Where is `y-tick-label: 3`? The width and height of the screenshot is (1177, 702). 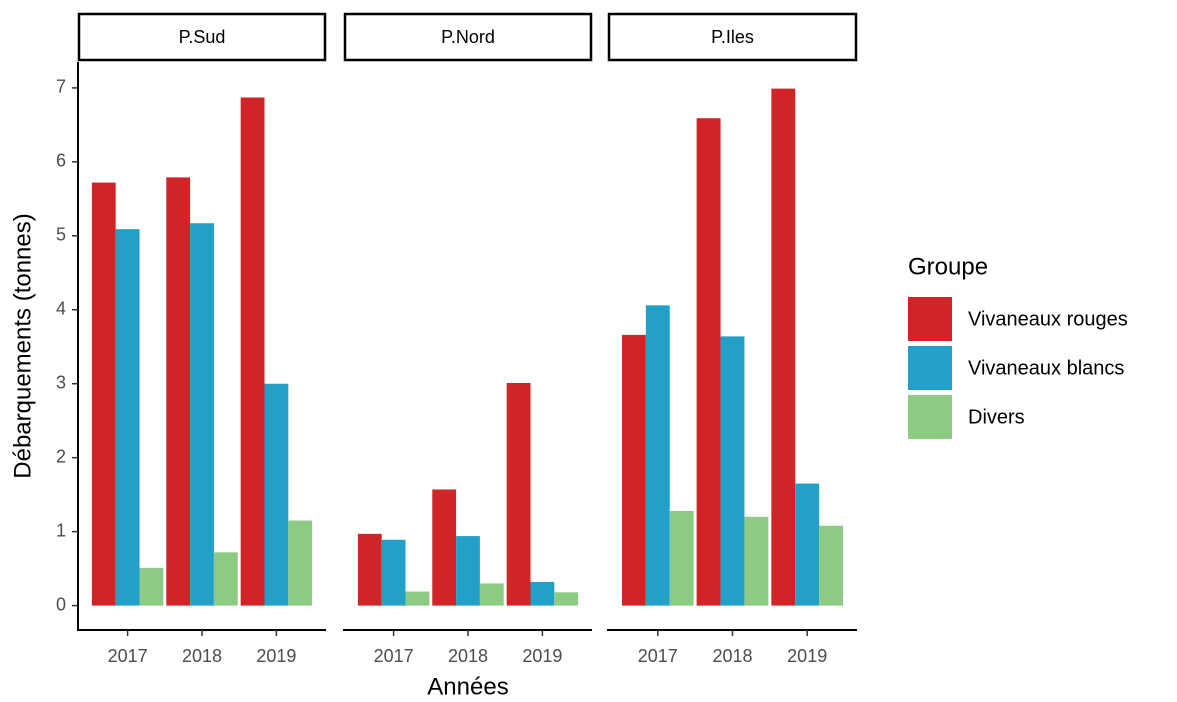
y-tick-label: 3 is located at coordinates (61, 382).